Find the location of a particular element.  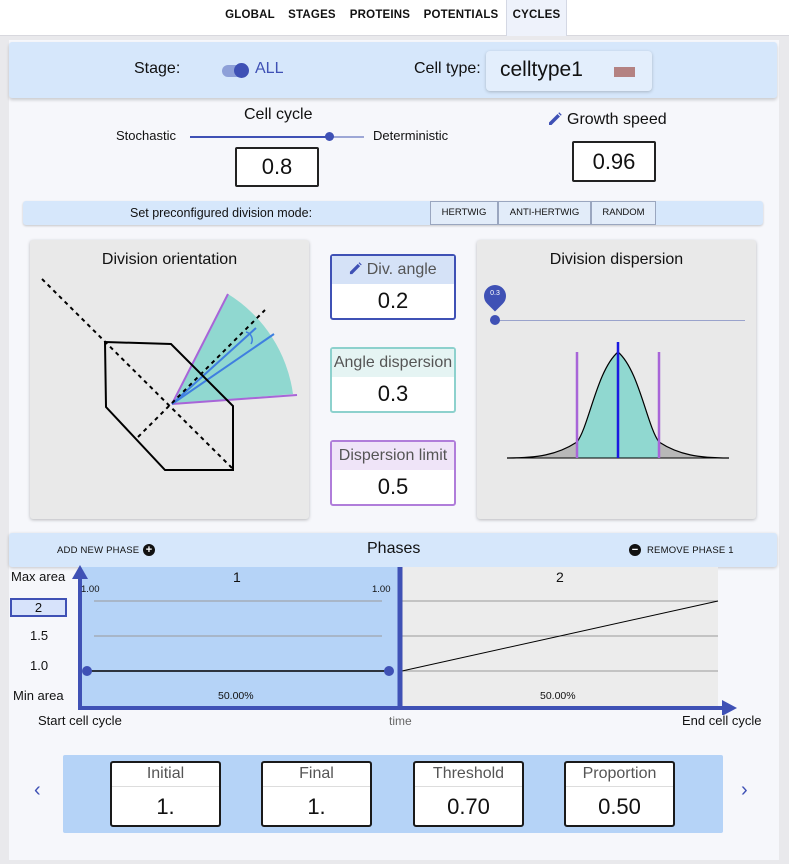

x-label-start: Start cell cycle is located at coordinates (80, 720).